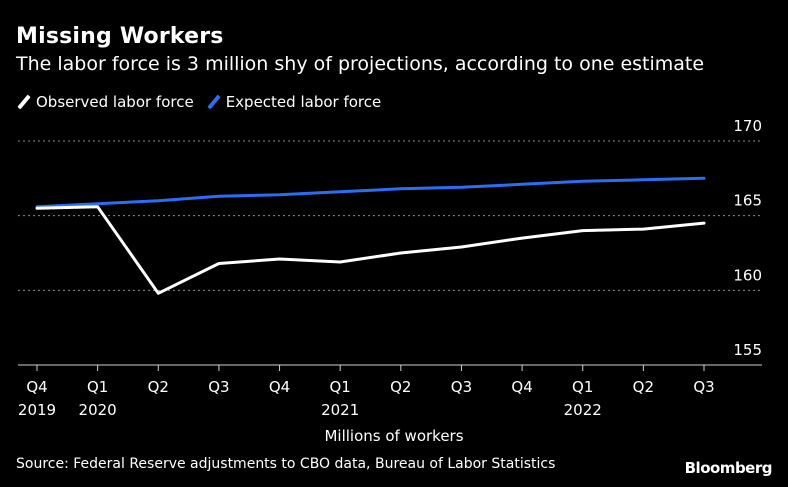 This screenshot has height=487, width=788. Describe the element at coordinates (728, 468) in the screenshot. I see `bloomberg-logo: Bloomberg` at that location.